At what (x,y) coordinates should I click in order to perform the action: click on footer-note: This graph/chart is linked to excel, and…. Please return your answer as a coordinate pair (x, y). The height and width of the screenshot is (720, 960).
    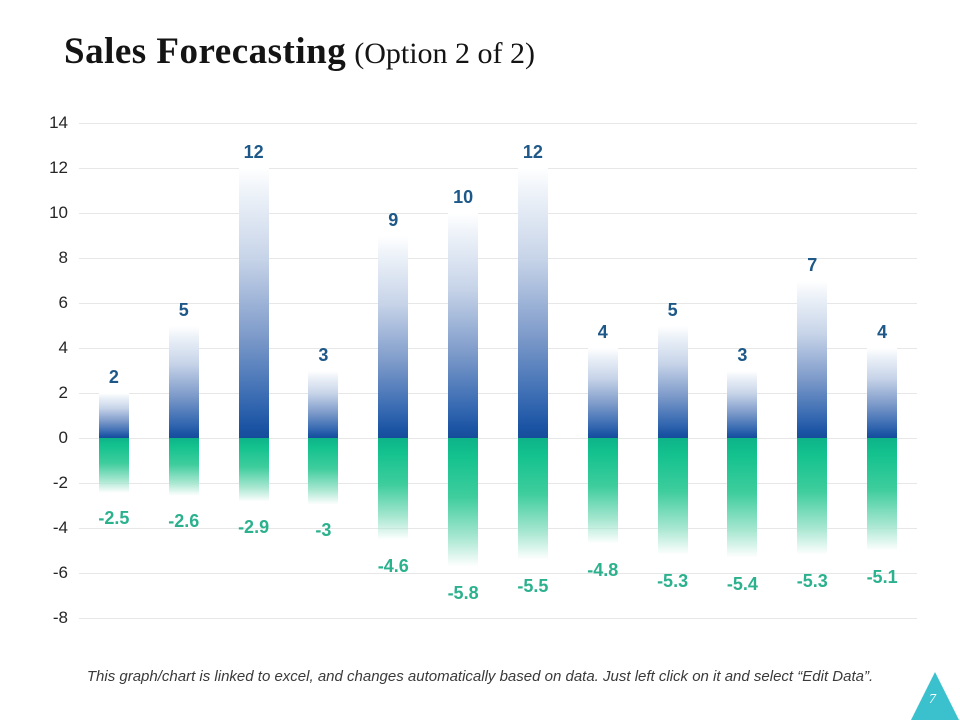
    Looking at the image, I should click on (480, 676).